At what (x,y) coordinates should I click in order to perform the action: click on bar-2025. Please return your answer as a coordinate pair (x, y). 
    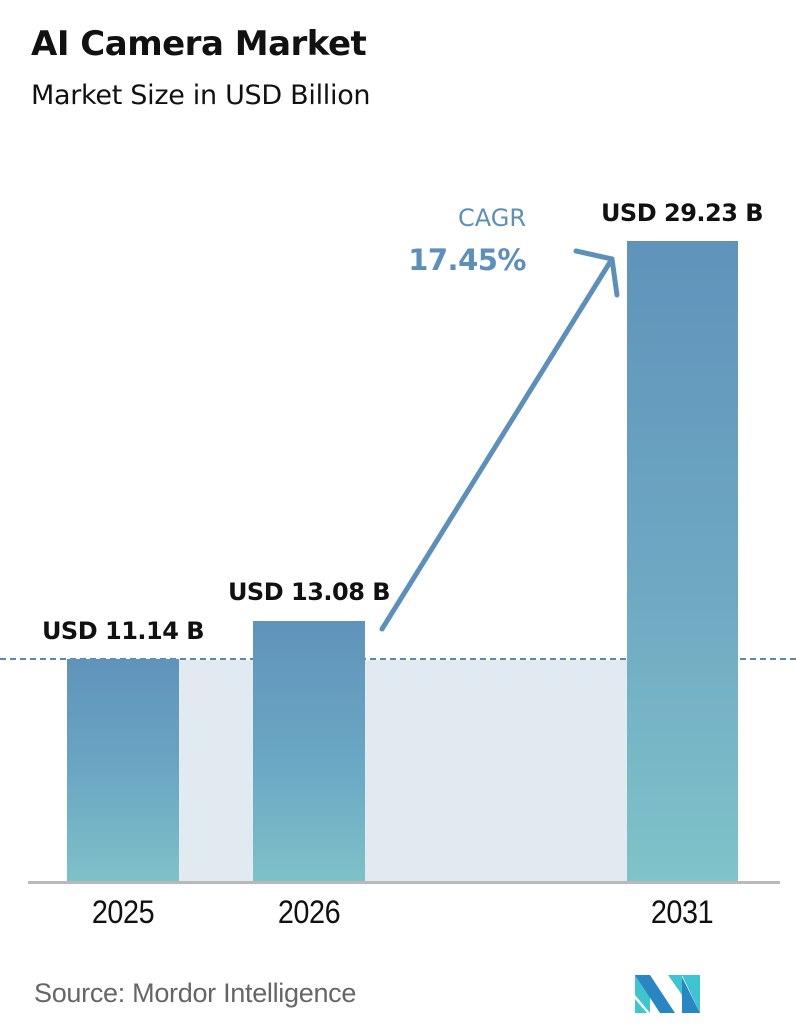
    Looking at the image, I should click on (123, 770).